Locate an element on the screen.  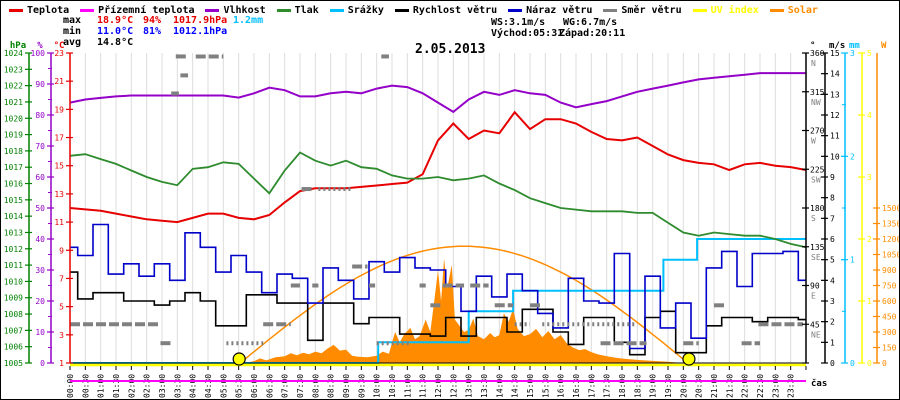
tick-label: 0 is located at coordinates (869, 363).